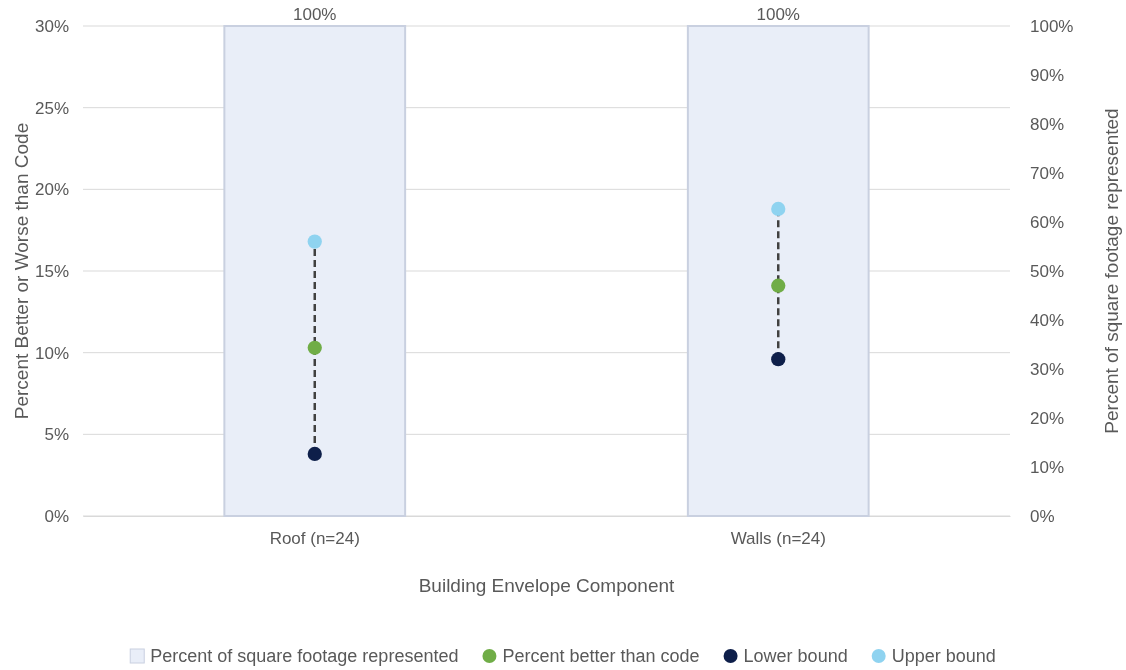 The image size is (1126, 670). What do you see at coordinates (51, 353) in the screenshot?
I see `y-tick-label: 10%` at bounding box center [51, 353].